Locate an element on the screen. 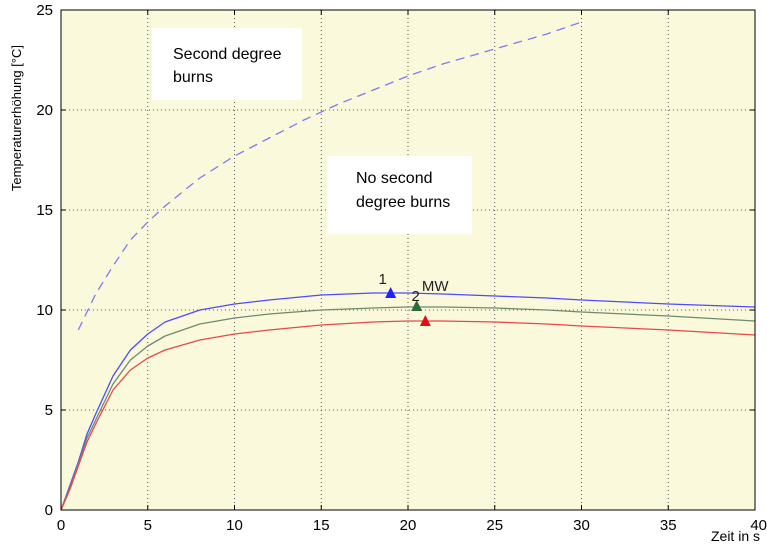 This screenshot has width=767, height=546. y-tick-label: 20 is located at coordinates (44, 110).